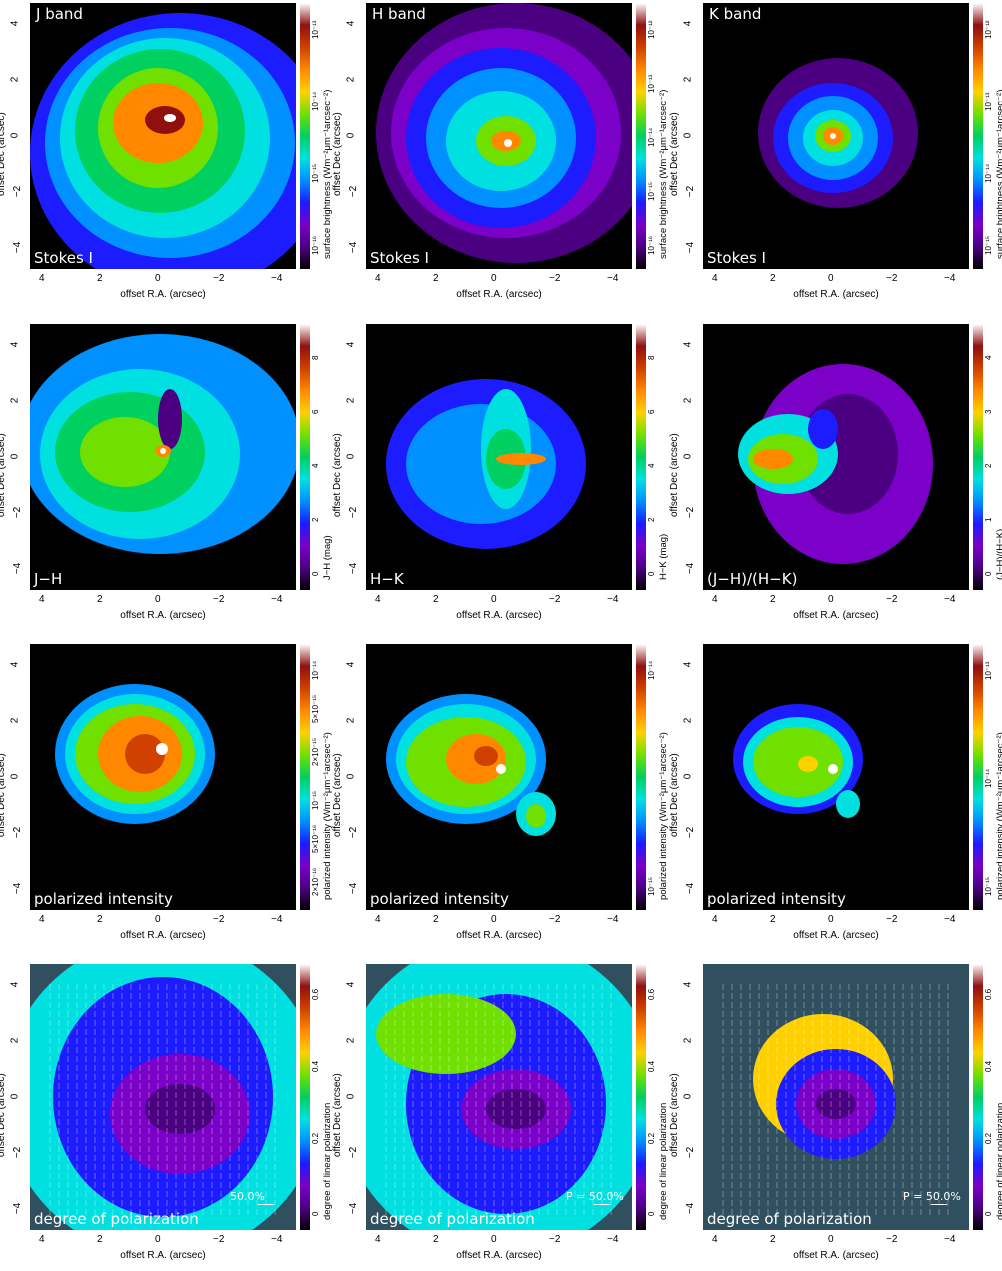 The image size is (1002, 1271). Describe the element at coordinates (988, 670) in the screenshot. I see `colorbar-tick-label: 10⁻¹³` at that location.